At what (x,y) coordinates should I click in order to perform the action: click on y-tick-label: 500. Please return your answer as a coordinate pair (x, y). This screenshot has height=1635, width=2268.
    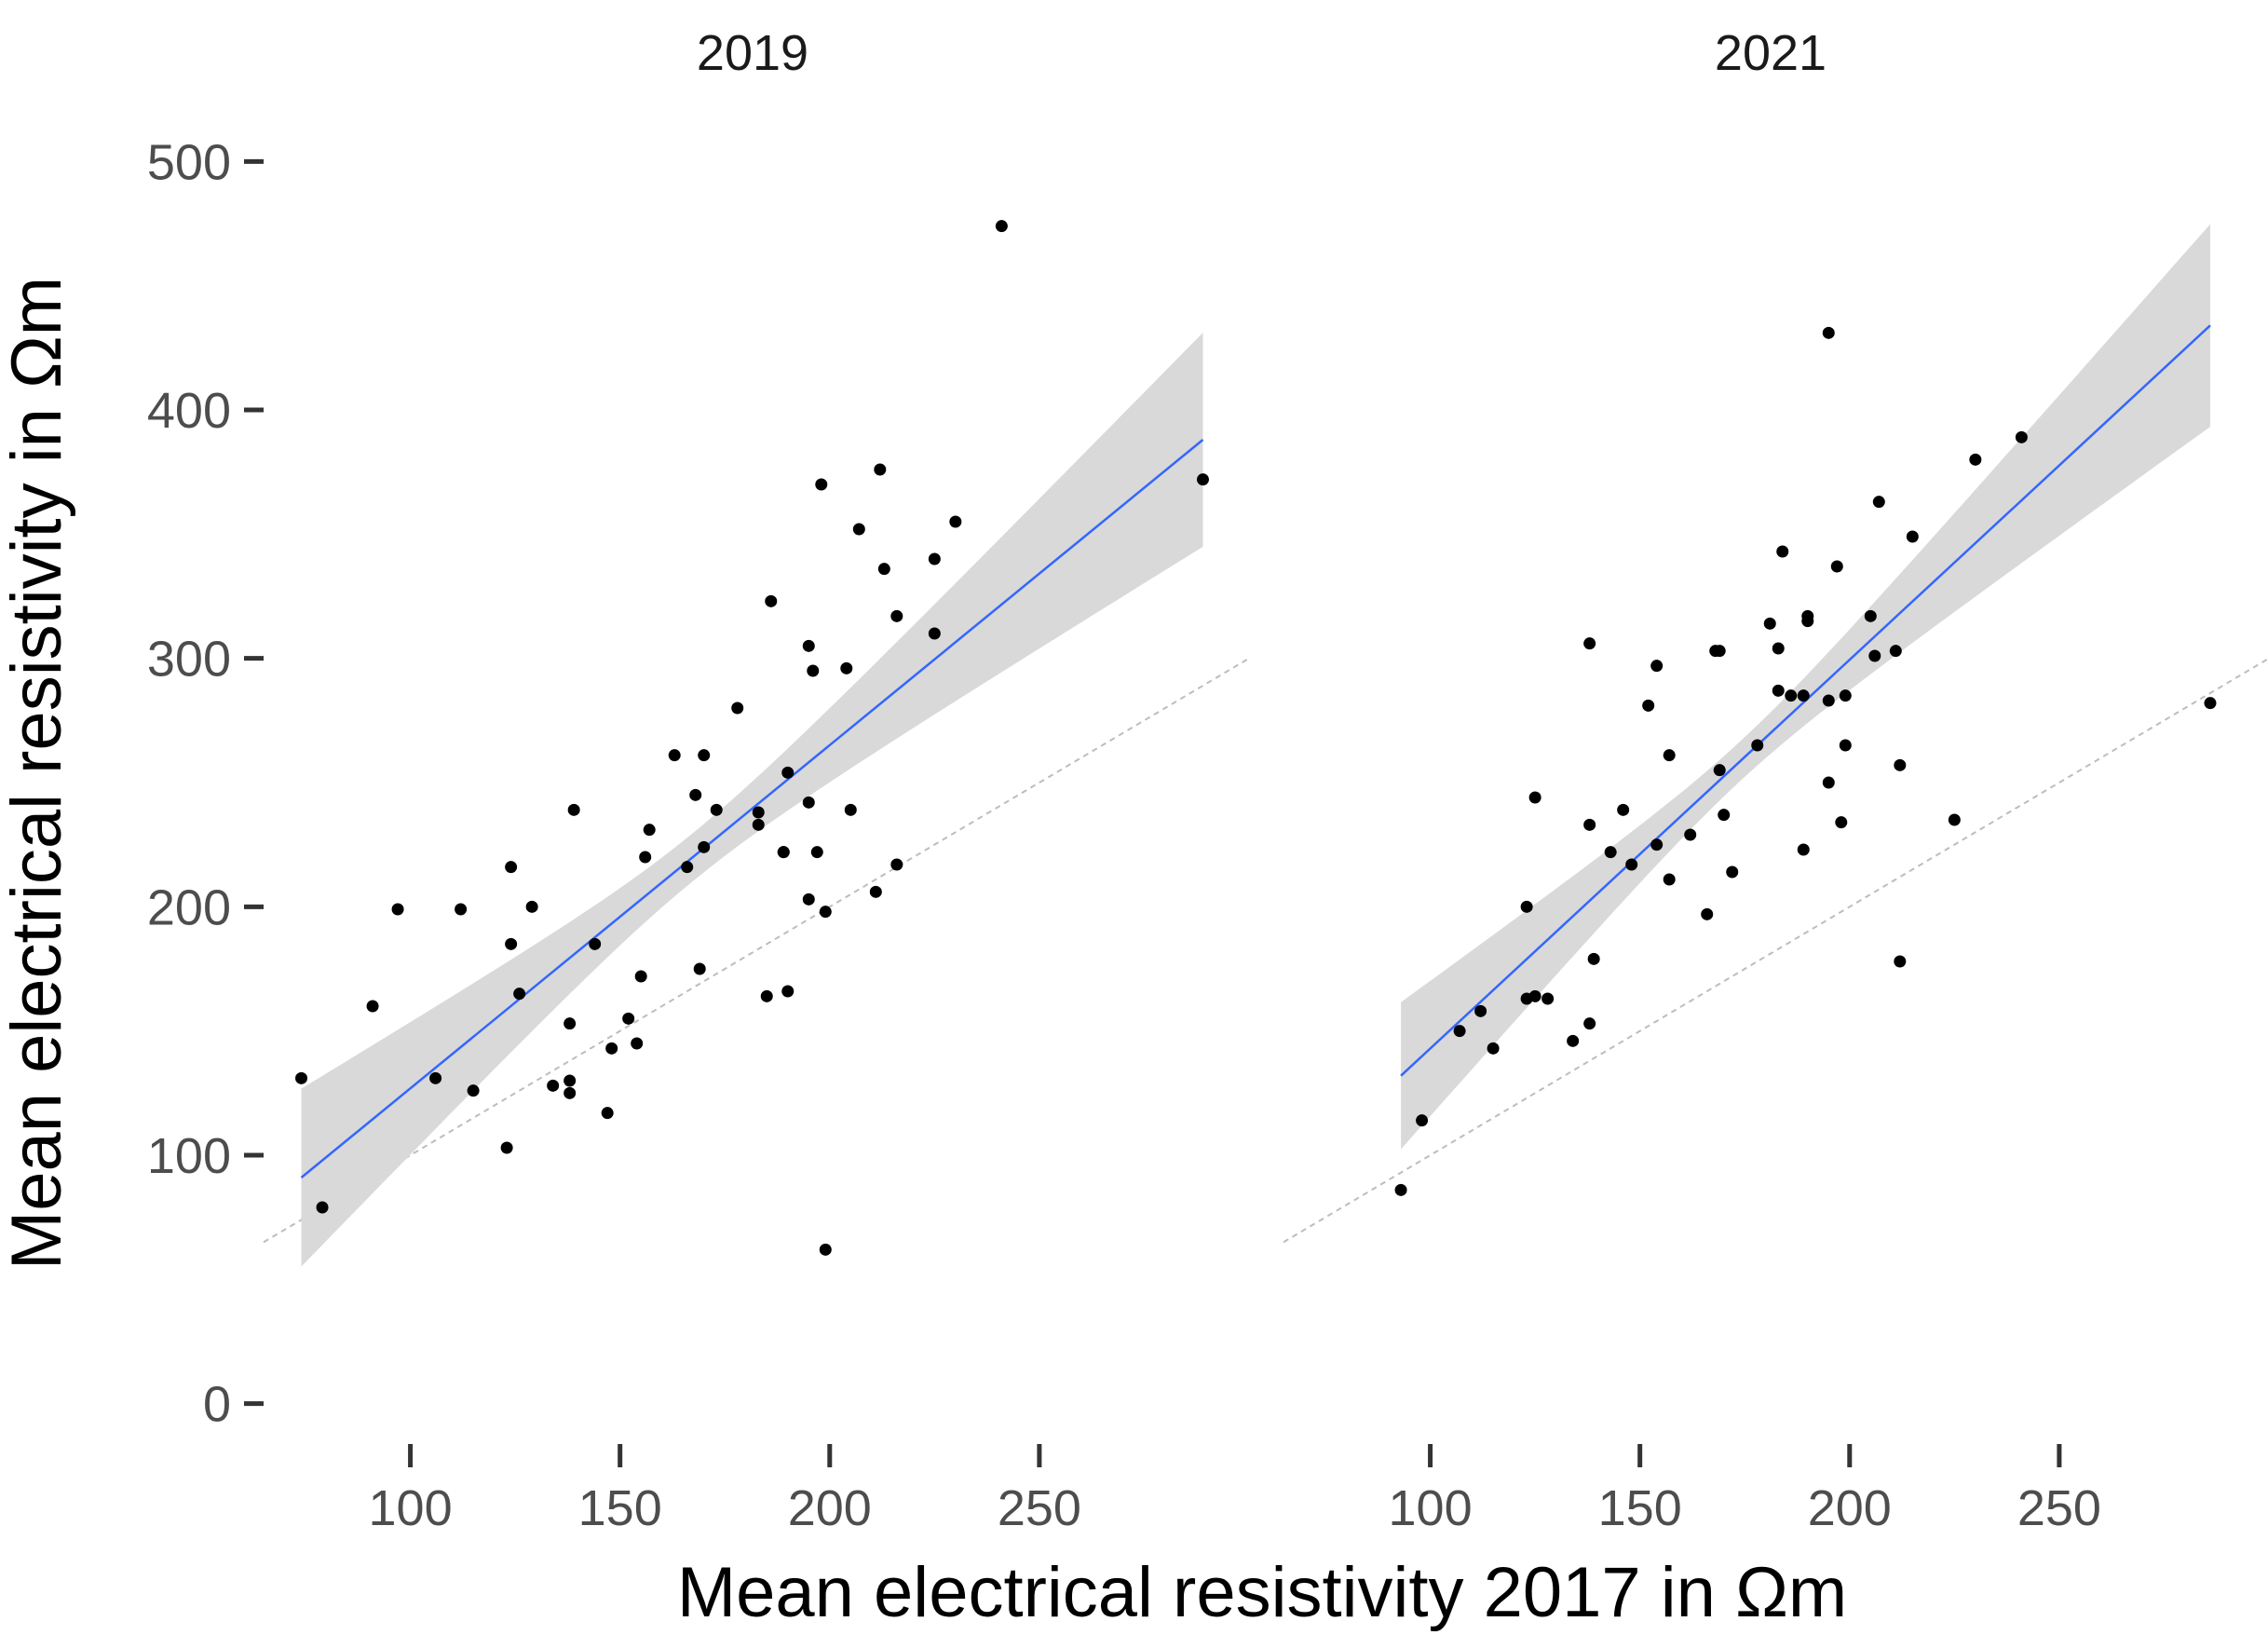
    Looking at the image, I should click on (189, 162).